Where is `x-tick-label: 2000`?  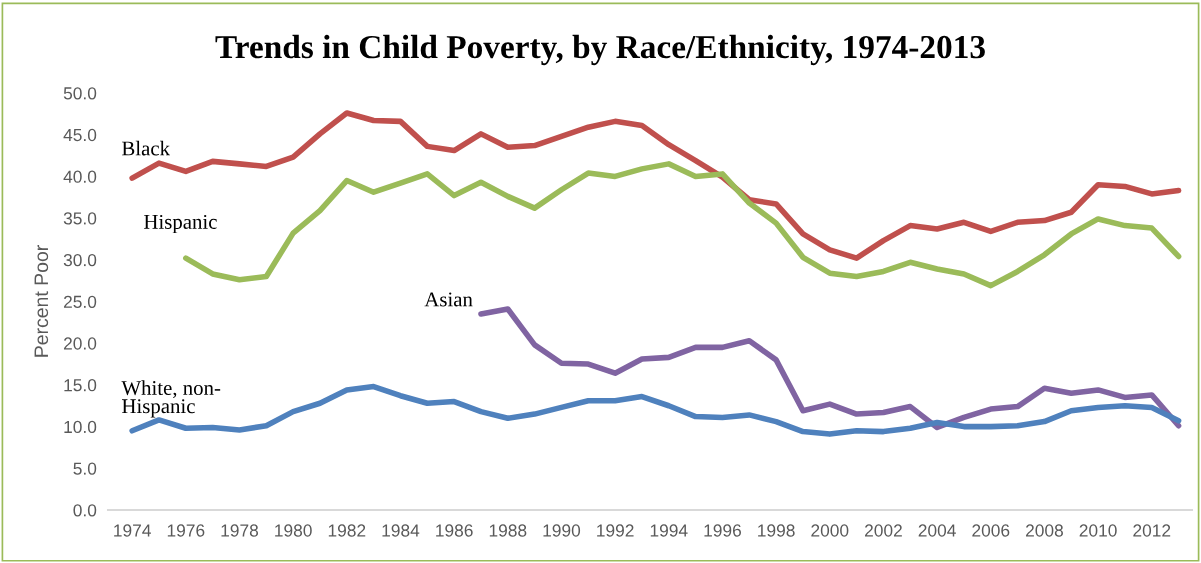 x-tick-label: 2000 is located at coordinates (830, 530).